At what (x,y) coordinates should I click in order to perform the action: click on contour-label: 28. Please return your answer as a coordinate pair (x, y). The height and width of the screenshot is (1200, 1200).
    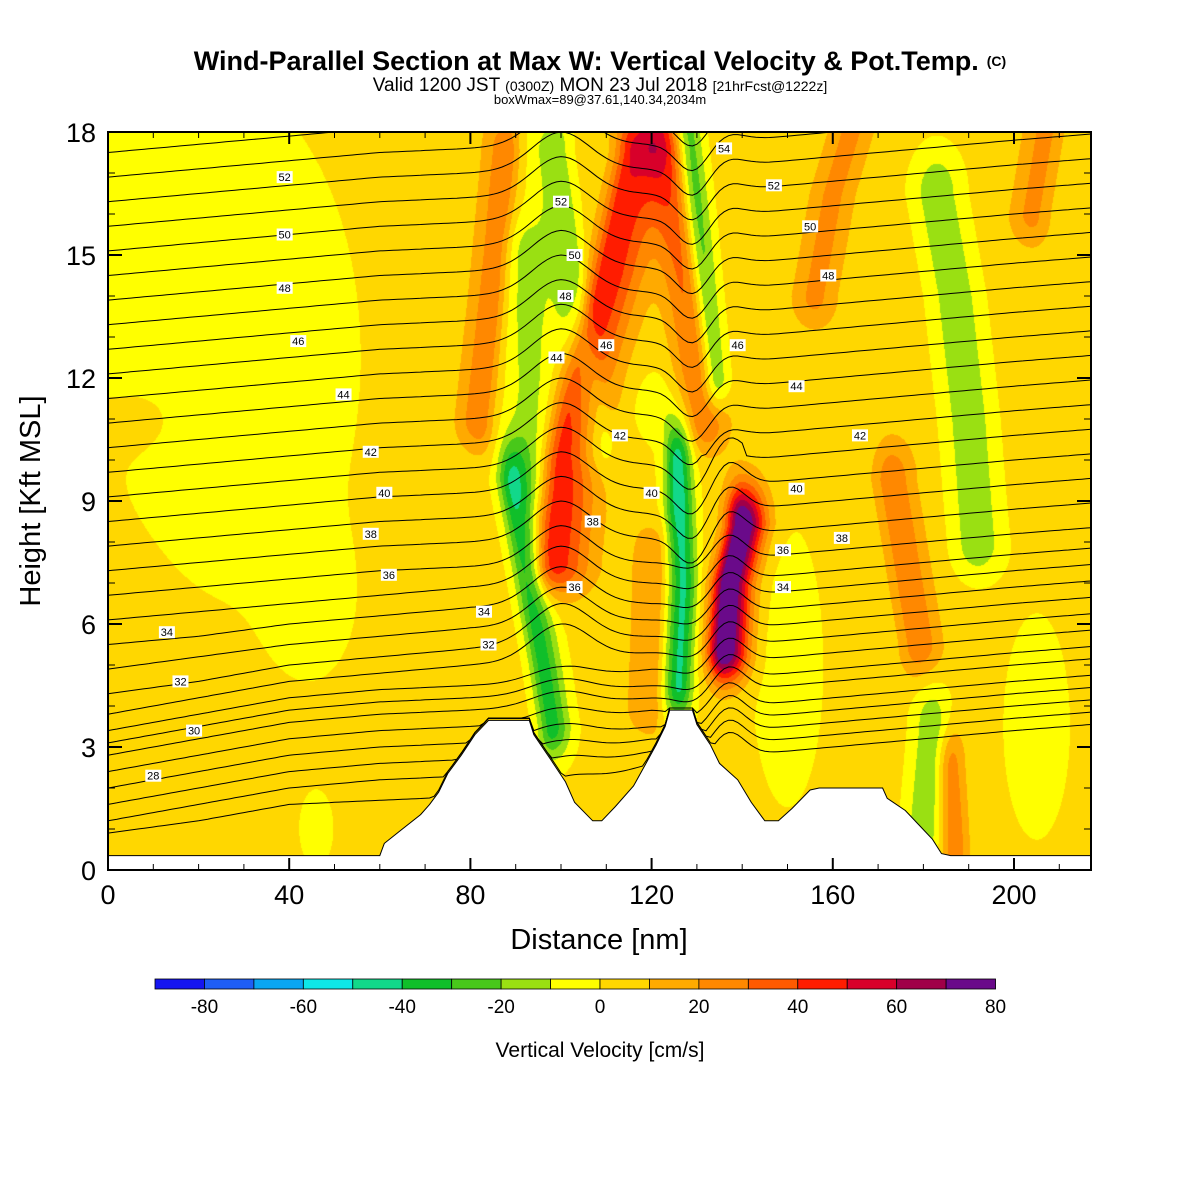
    Looking at the image, I should click on (153, 777).